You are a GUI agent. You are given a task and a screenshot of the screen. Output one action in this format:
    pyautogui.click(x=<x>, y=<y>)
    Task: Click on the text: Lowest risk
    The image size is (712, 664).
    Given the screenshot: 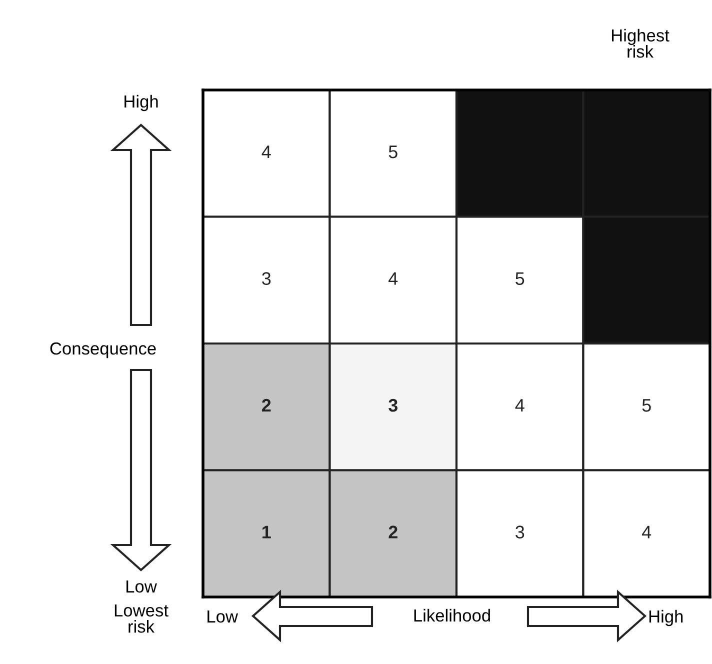 What is the action you would take?
    pyautogui.click(x=141, y=618)
    